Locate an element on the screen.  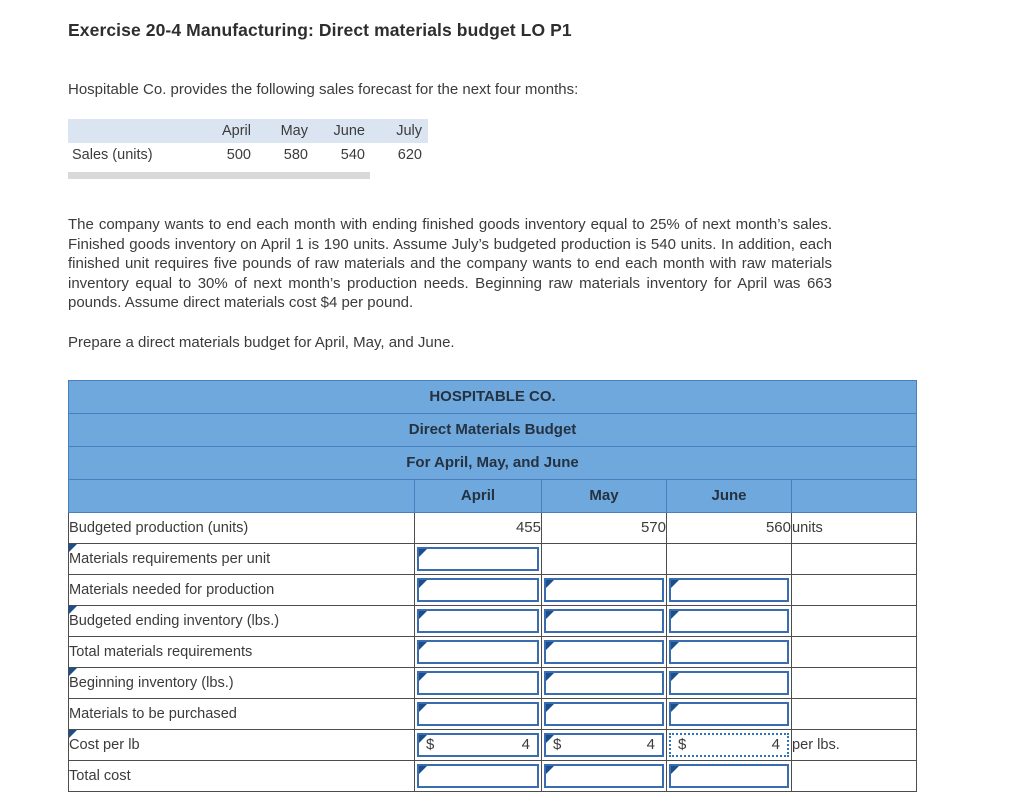
sales-header-blank is located at coordinates (134, 131).